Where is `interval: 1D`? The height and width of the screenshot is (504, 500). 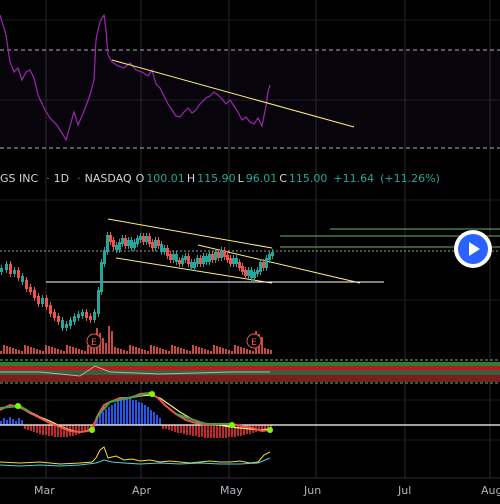
interval: 1D is located at coordinates (61, 178).